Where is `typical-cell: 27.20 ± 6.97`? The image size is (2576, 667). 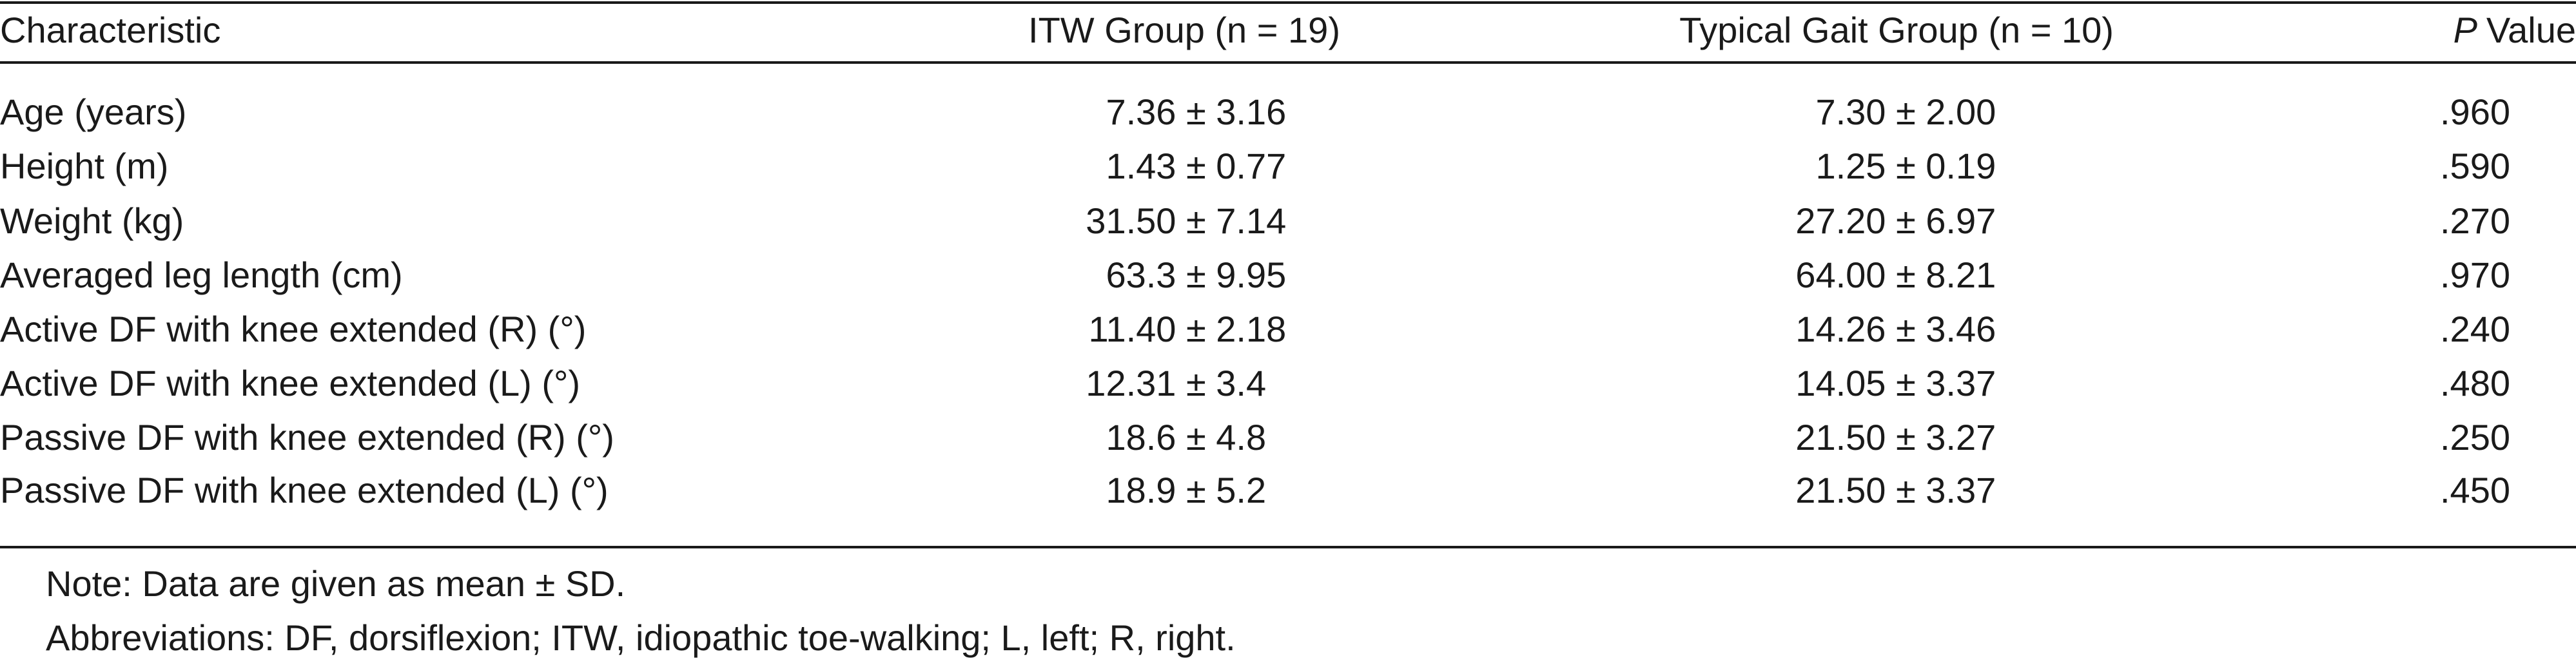 typical-cell: 27.20 ± 6.97 is located at coordinates (1895, 220).